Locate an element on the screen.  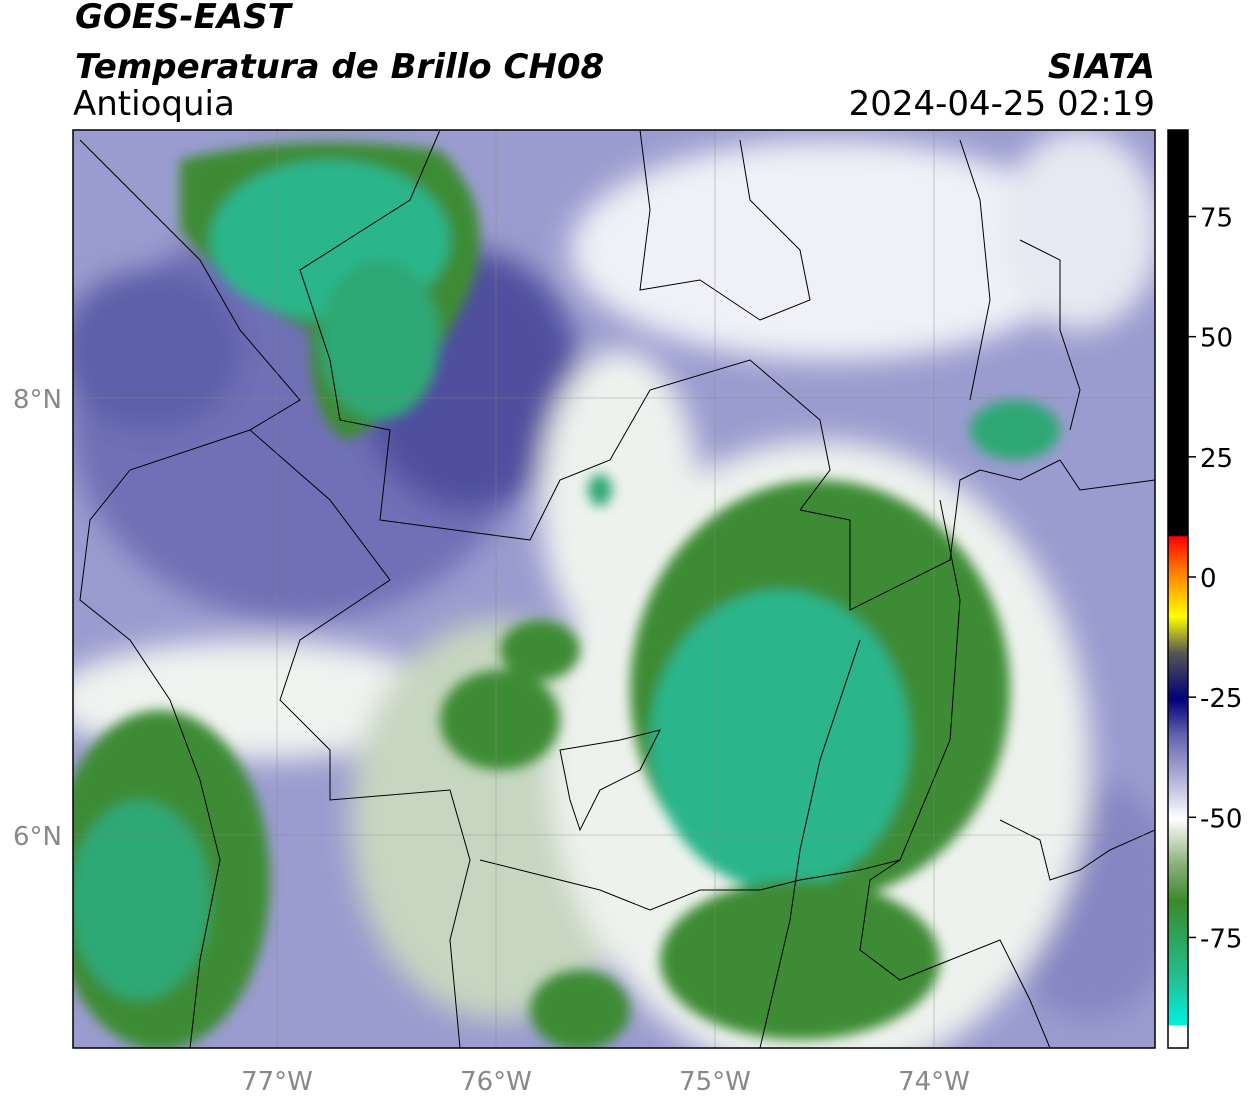
colorbar-tick-label: 0 is located at coordinates (1208, 579).